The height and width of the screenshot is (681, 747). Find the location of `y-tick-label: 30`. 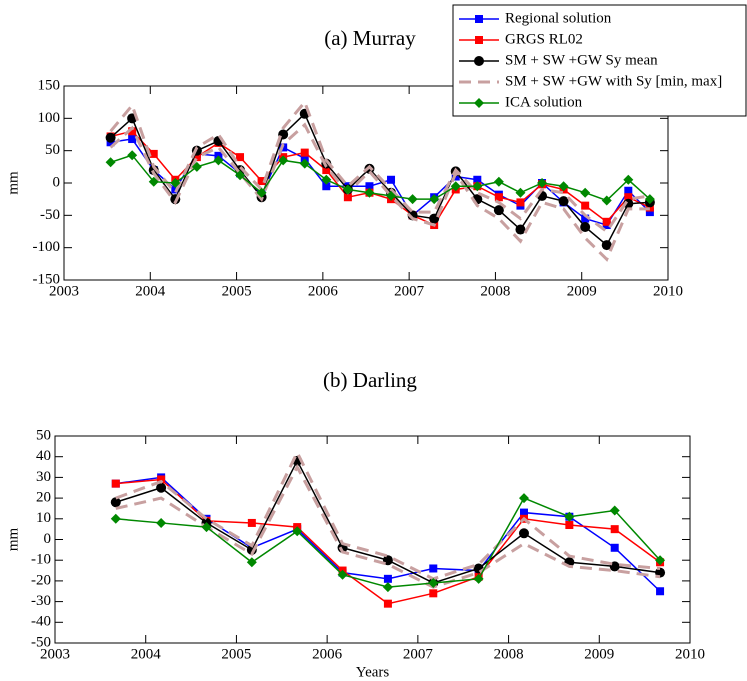

y-tick-label: 30 is located at coordinates (43, 477).